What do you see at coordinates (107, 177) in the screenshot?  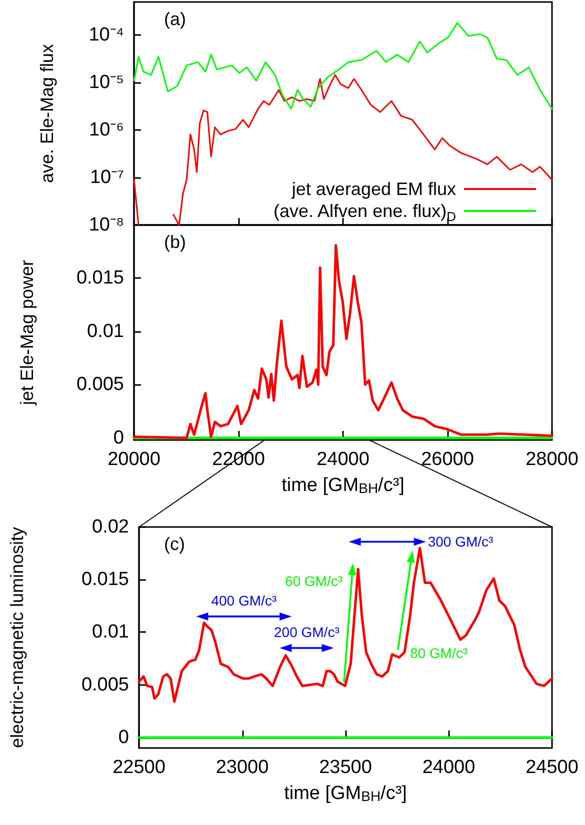 I see `y-tick-label: 10⁻⁷` at bounding box center [107, 177].